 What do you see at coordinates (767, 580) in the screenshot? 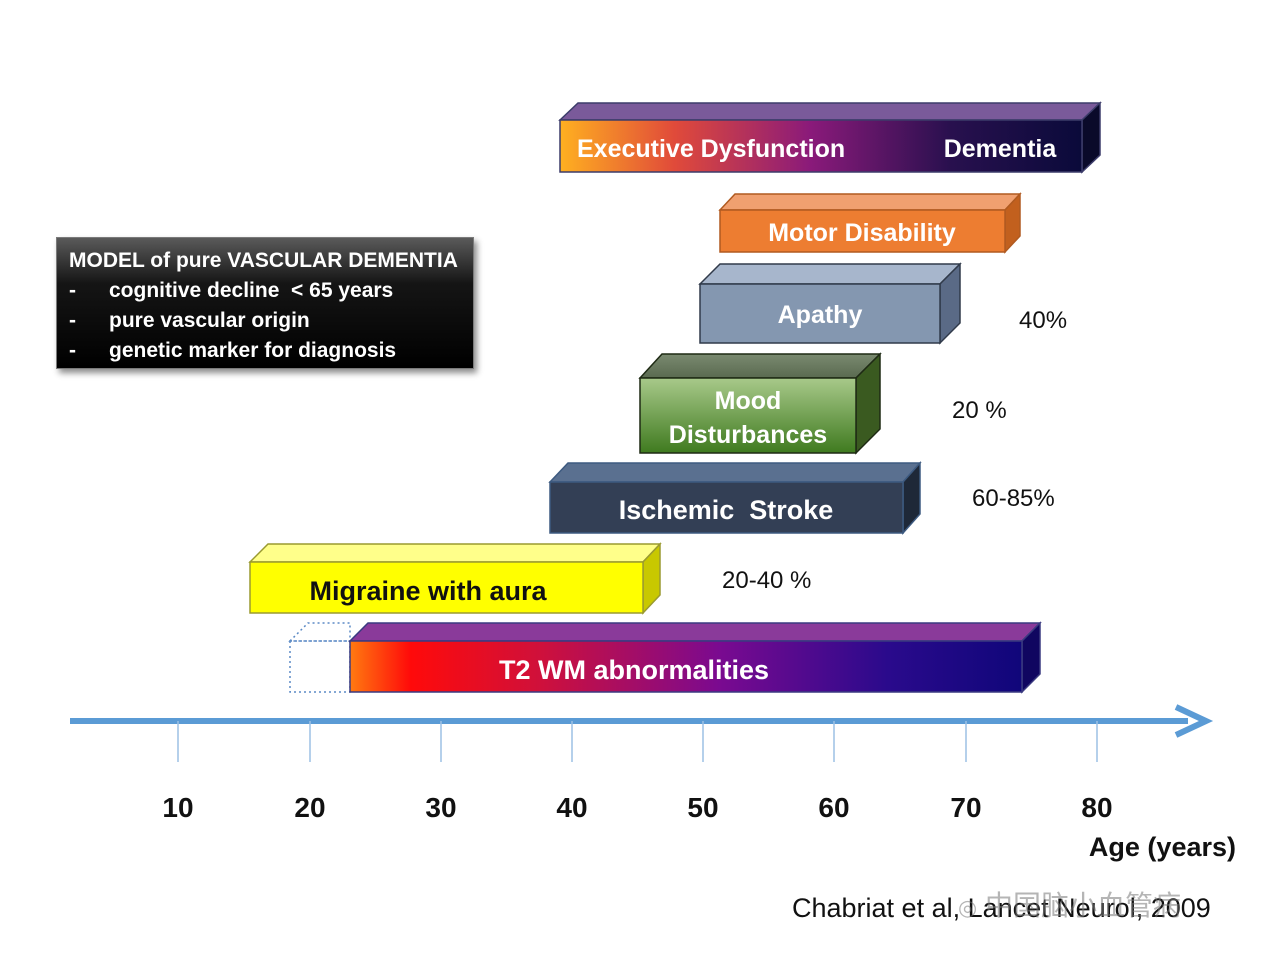
I see `migraine-percentage: 20-40 %` at bounding box center [767, 580].